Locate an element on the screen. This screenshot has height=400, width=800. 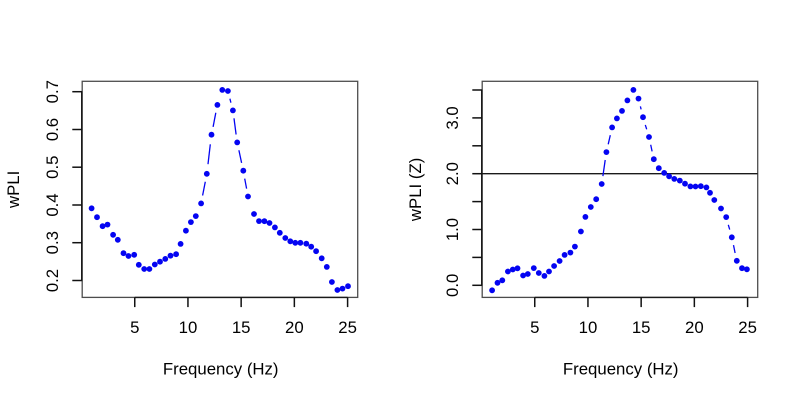
svg-text: wPLI is located at coordinates (13, 190).